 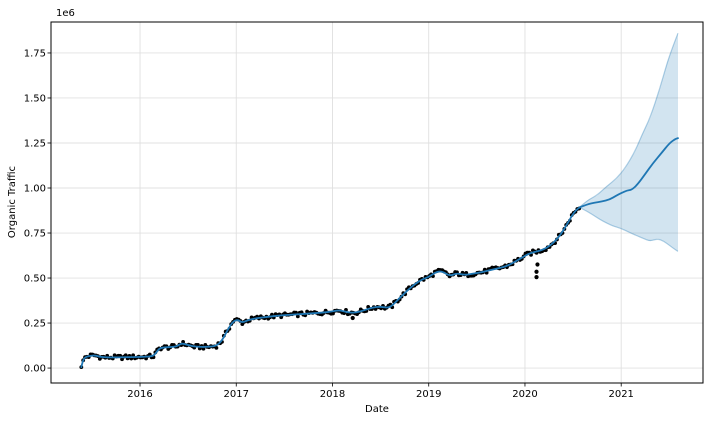 What do you see at coordinates (35, 53) in the screenshot?
I see `y-tick-label: 1.75` at bounding box center [35, 53].